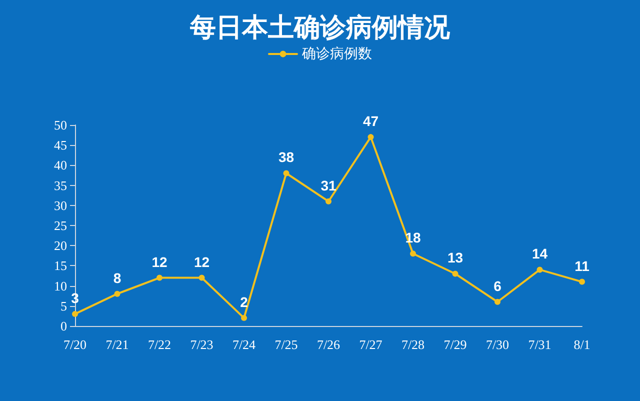 The image size is (640, 401). What do you see at coordinates (455, 344) in the screenshot?
I see `x-tick-label: 7/29` at bounding box center [455, 344].